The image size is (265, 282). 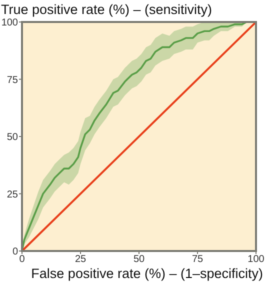 I want to click on y-tick-label: 100, so click(x=9, y=23).